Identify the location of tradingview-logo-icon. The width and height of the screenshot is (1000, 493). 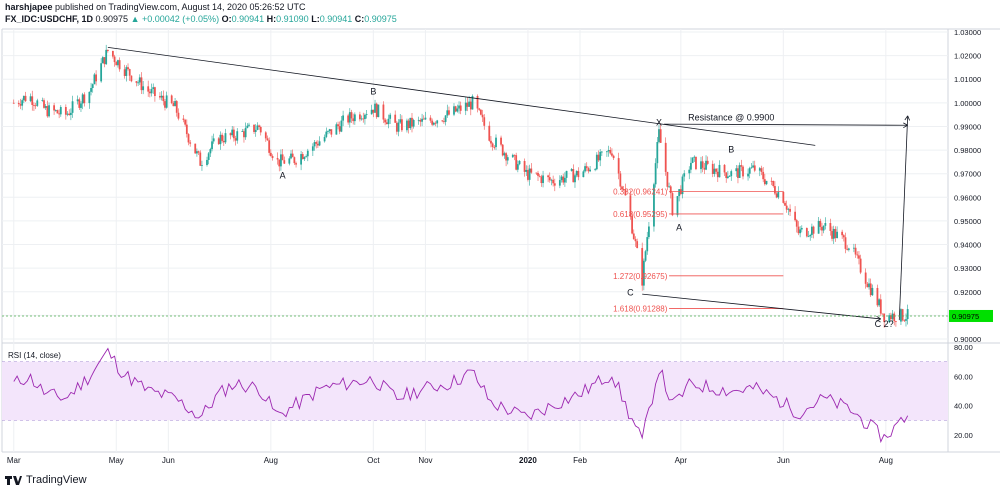
(13, 480).